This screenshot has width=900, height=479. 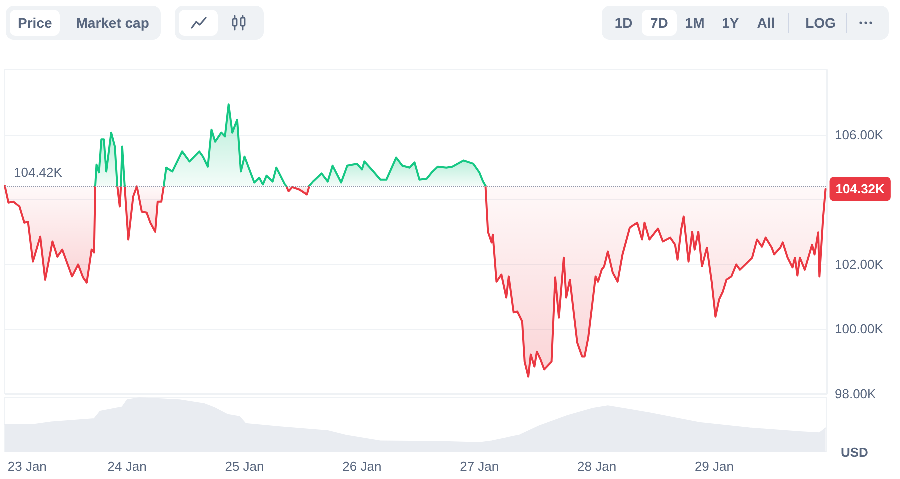 What do you see at coordinates (859, 329) in the screenshot?
I see `y-tick-label: 100.00K` at bounding box center [859, 329].